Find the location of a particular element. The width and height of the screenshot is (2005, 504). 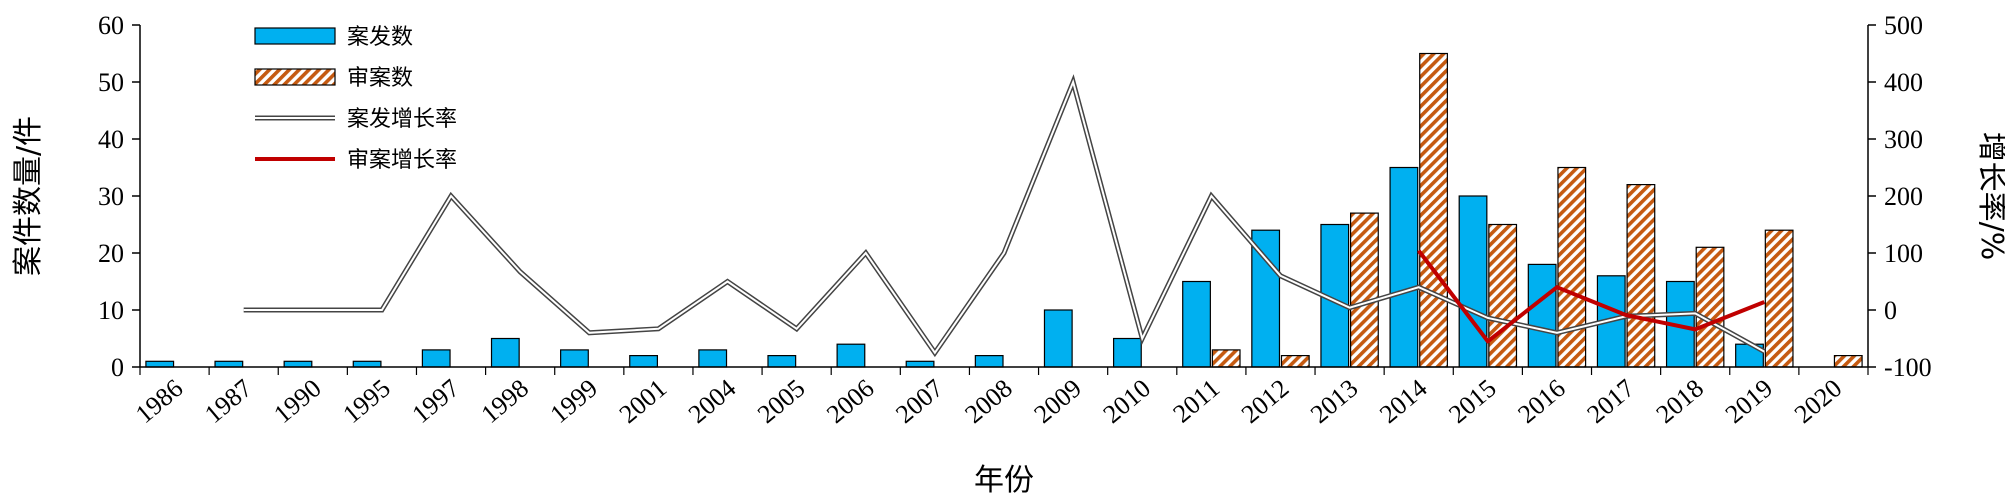

bar-cases-2016 is located at coordinates (1542, 315).